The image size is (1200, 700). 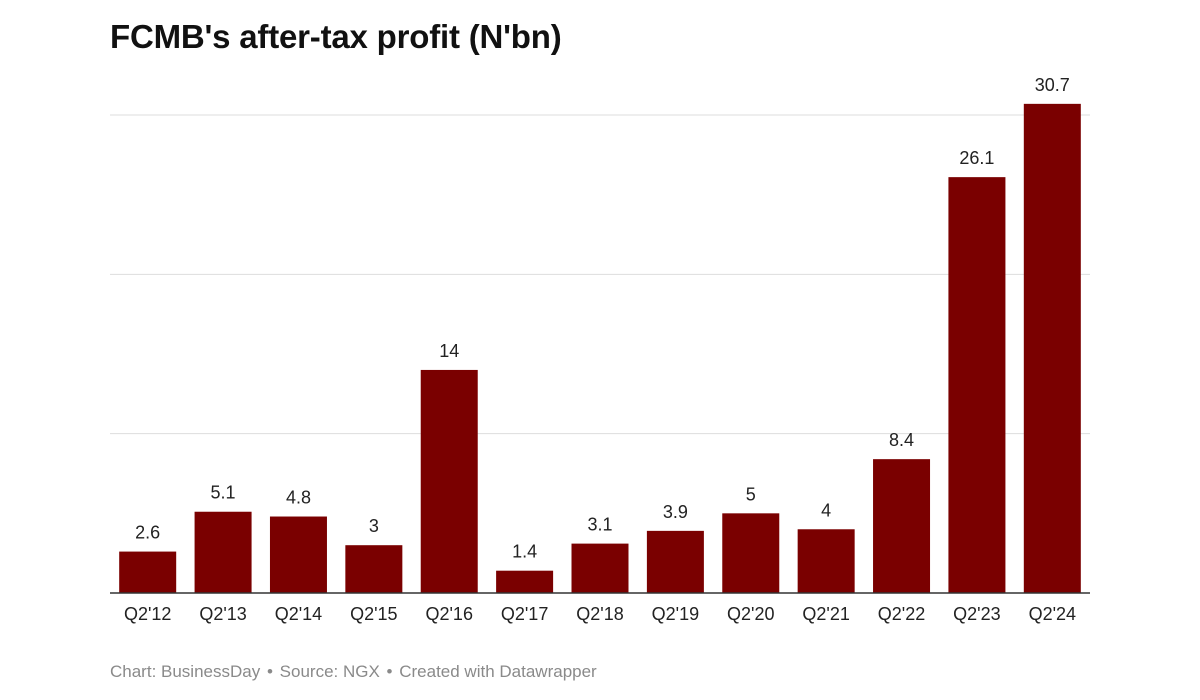 I want to click on x-tick-label: Q2'14, so click(x=298, y=614).